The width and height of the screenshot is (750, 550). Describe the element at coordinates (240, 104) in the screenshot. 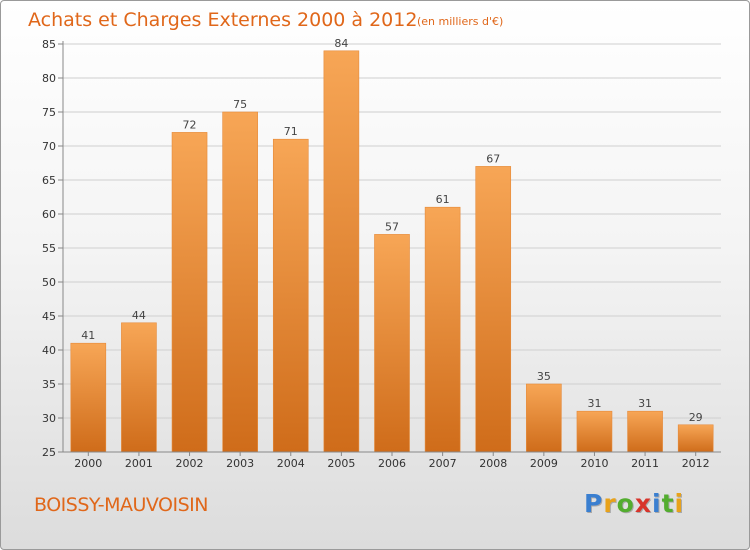

I see `value-label-2003: 75` at that location.